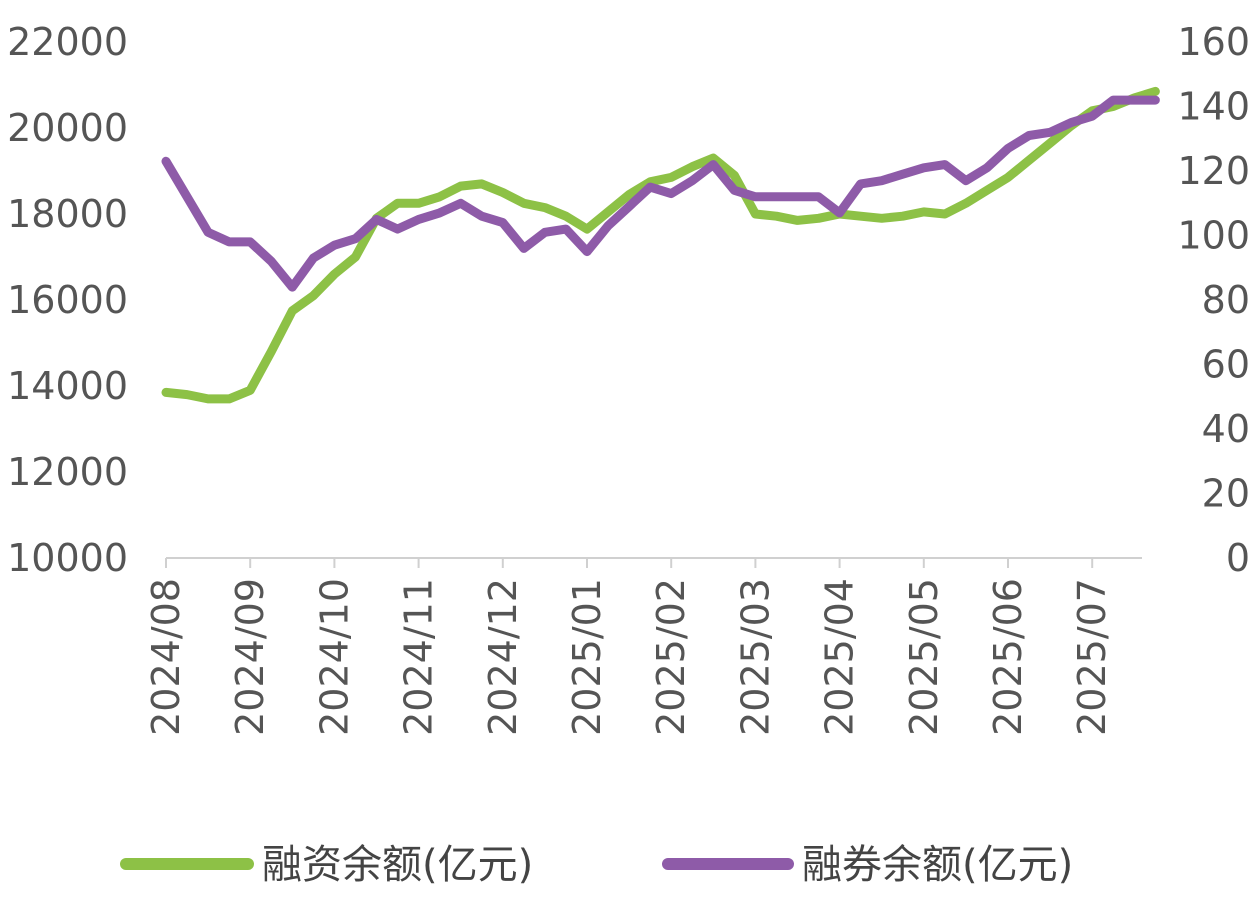 The height and width of the screenshot is (906, 1260). Describe the element at coordinates (1226, 300) in the screenshot. I see `right-y-tick-label: 80` at that location.